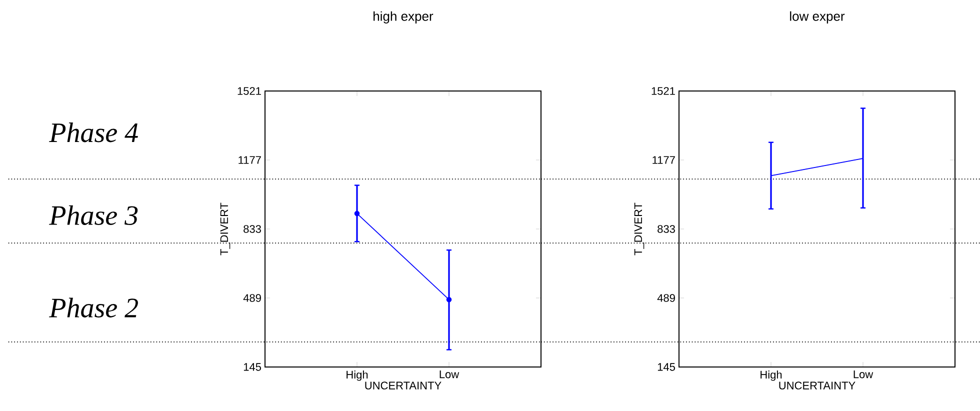 The width and height of the screenshot is (980, 411). I want to click on chart-title: low exper, so click(817, 17).